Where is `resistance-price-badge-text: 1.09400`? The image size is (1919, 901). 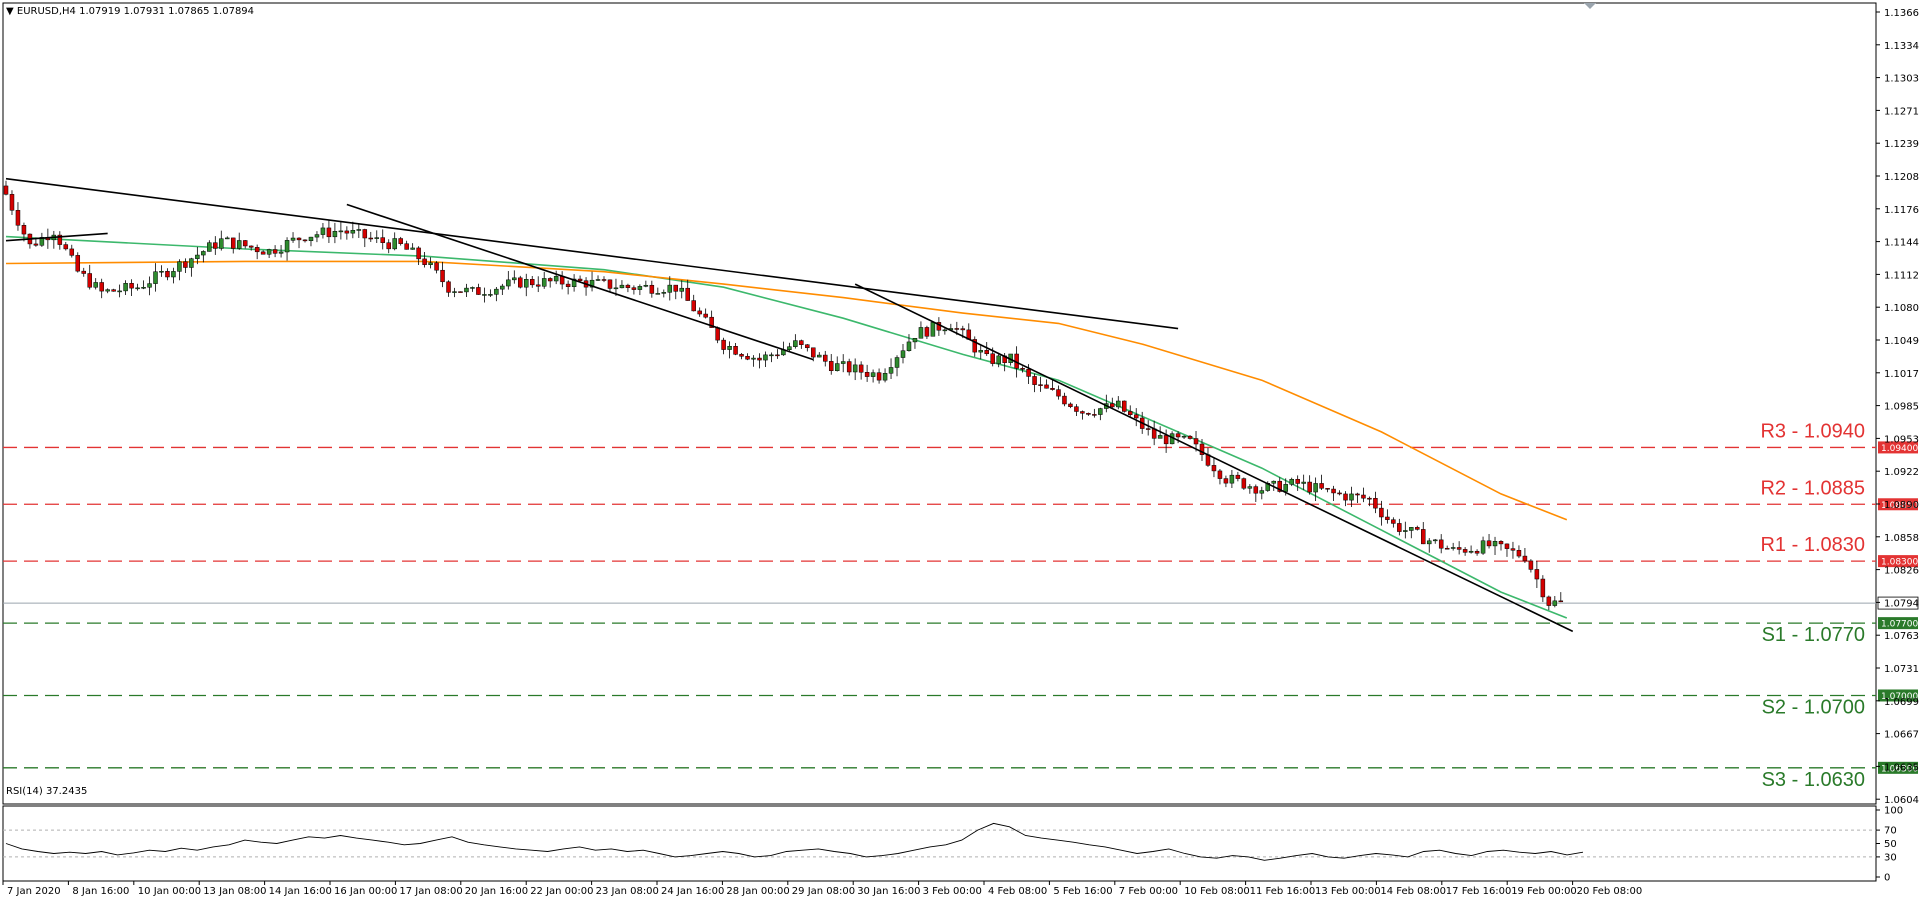 resistance-price-badge-text: 1.09400 is located at coordinates (1899, 449).